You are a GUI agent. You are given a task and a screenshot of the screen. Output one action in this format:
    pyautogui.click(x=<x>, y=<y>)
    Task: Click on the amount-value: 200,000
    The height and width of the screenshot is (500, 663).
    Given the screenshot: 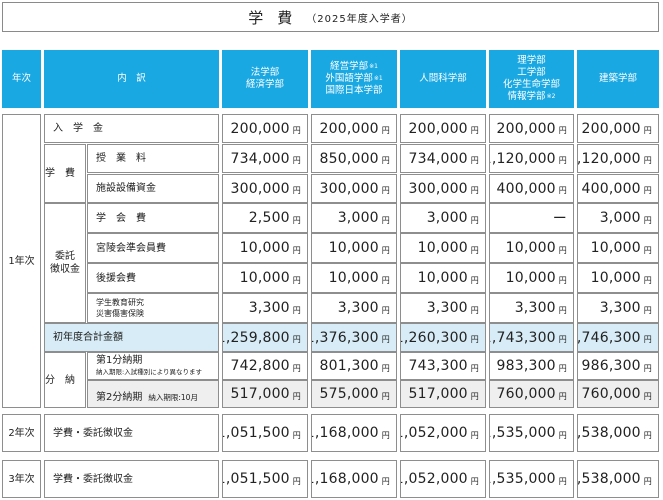 What is the action you would take?
    pyautogui.click(x=611, y=128)
    